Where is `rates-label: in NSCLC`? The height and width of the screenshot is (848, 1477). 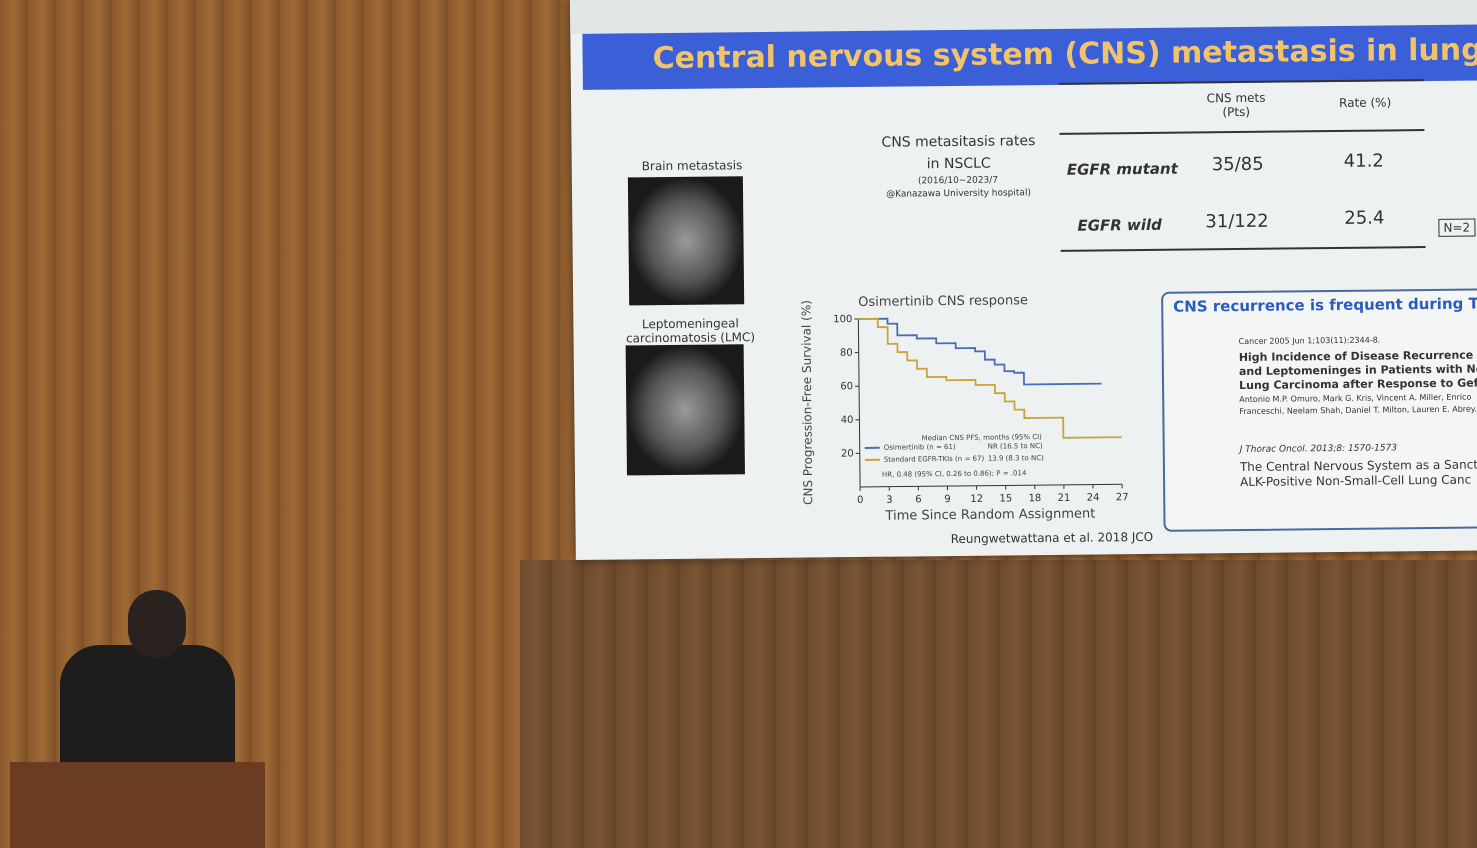
rates-label: in NSCLC is located at coordinates (958, 164).